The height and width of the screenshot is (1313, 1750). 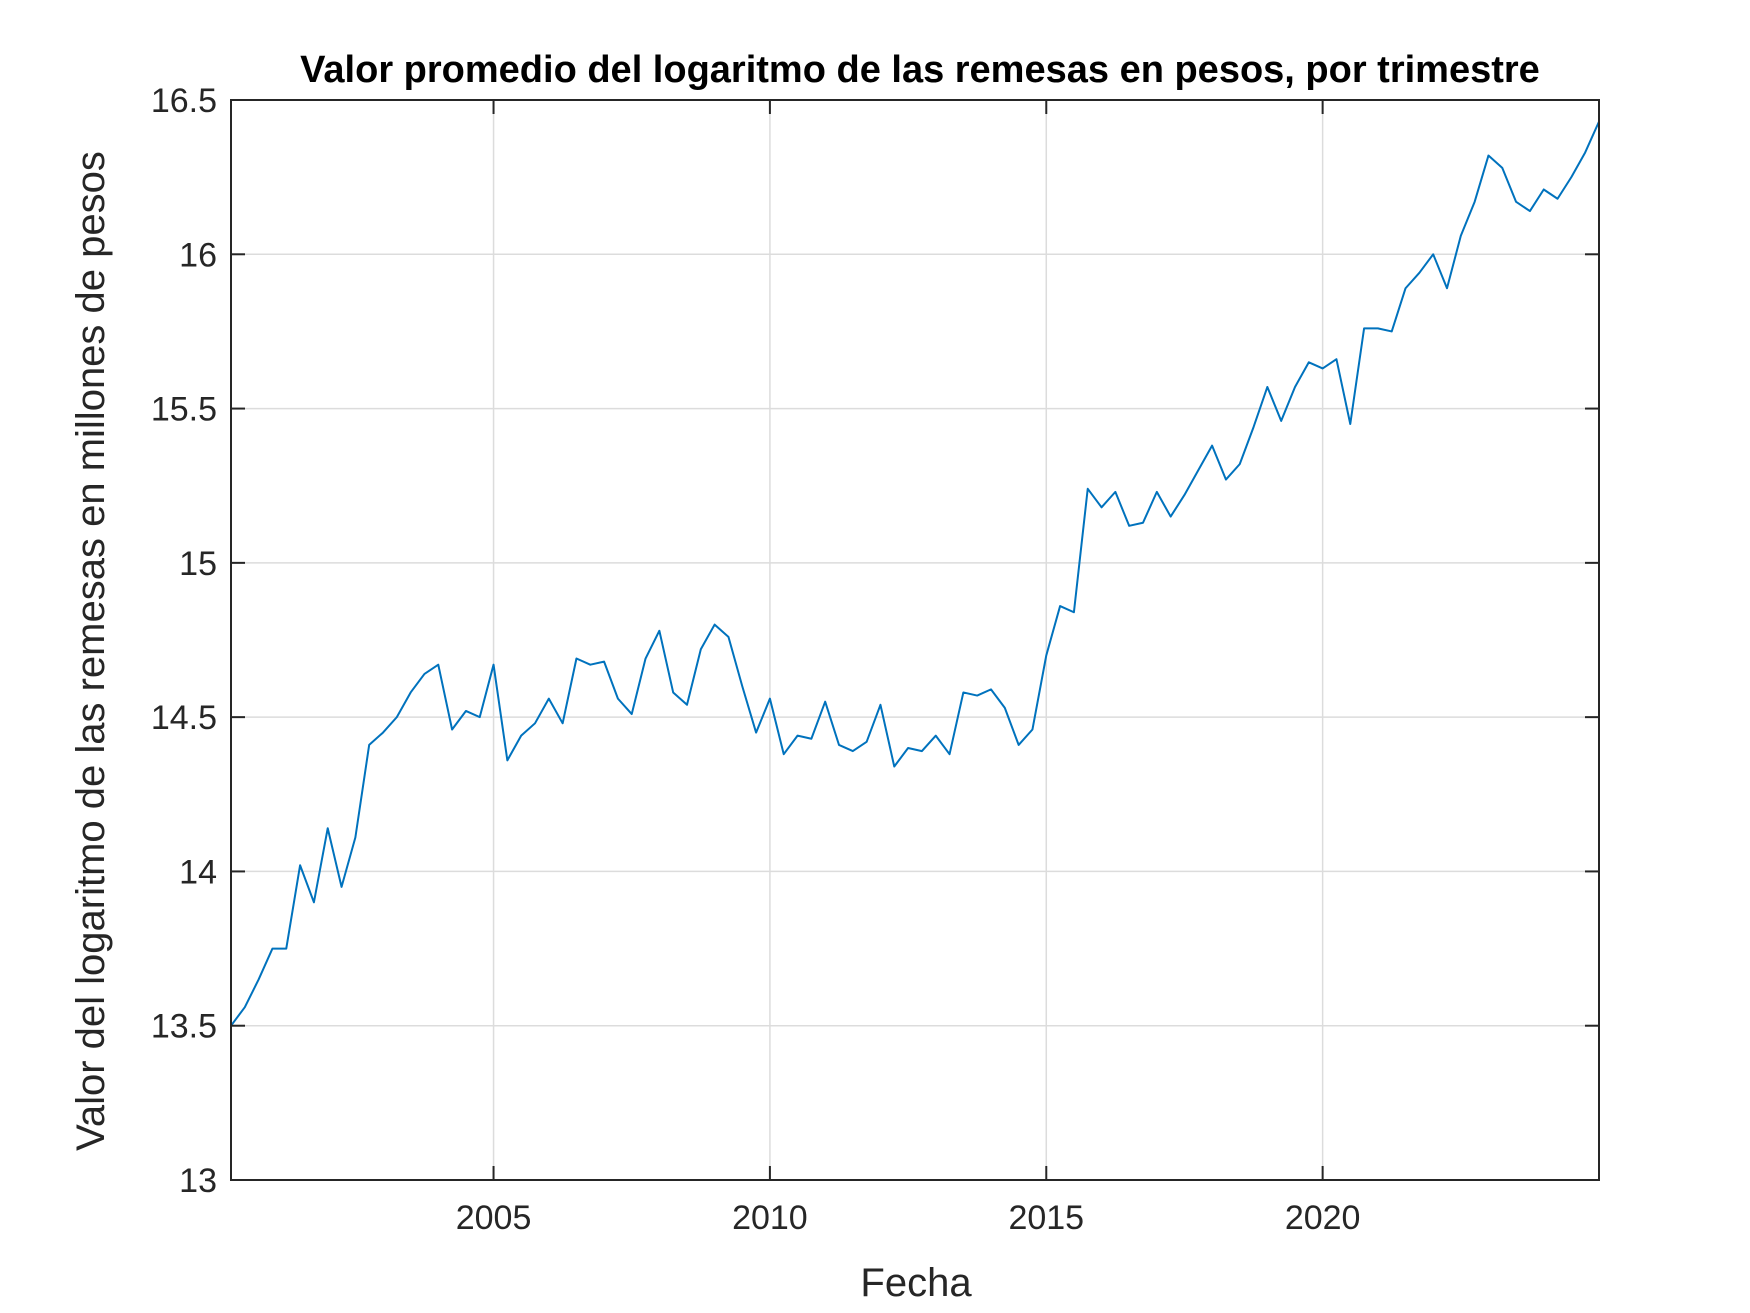 What do you see at coordinates (198, 872) in the screenshot?
I see `y-tick-label: 14` at bounding box center [198, 872].